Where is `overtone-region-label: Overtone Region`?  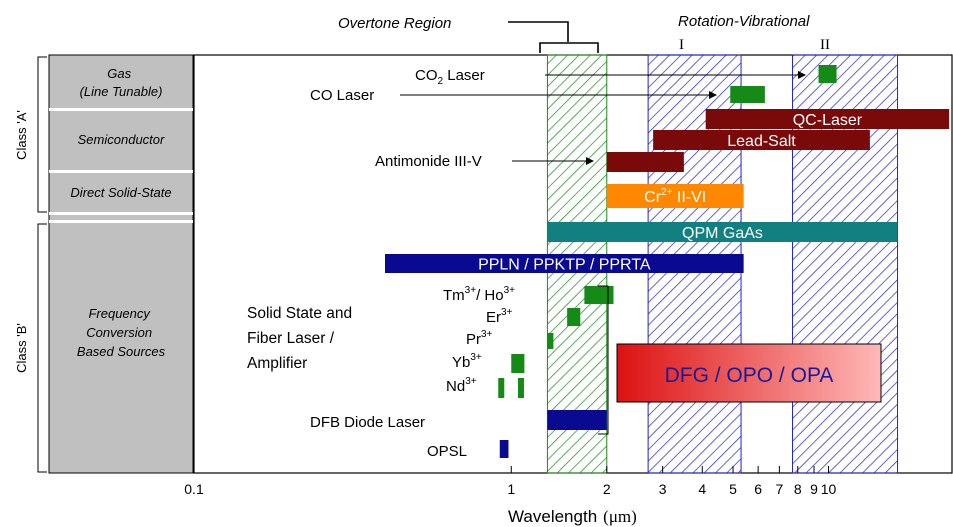
overtone-region-label: Overtone Region is located at coordinates (394, 23).